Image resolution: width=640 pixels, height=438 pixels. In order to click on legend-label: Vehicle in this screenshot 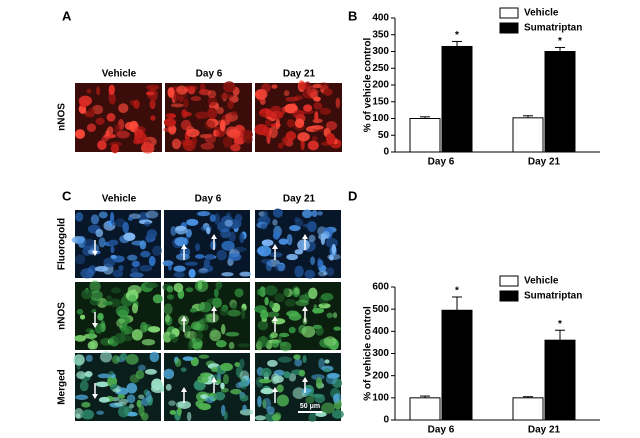, I will do `click(541, 13)`.